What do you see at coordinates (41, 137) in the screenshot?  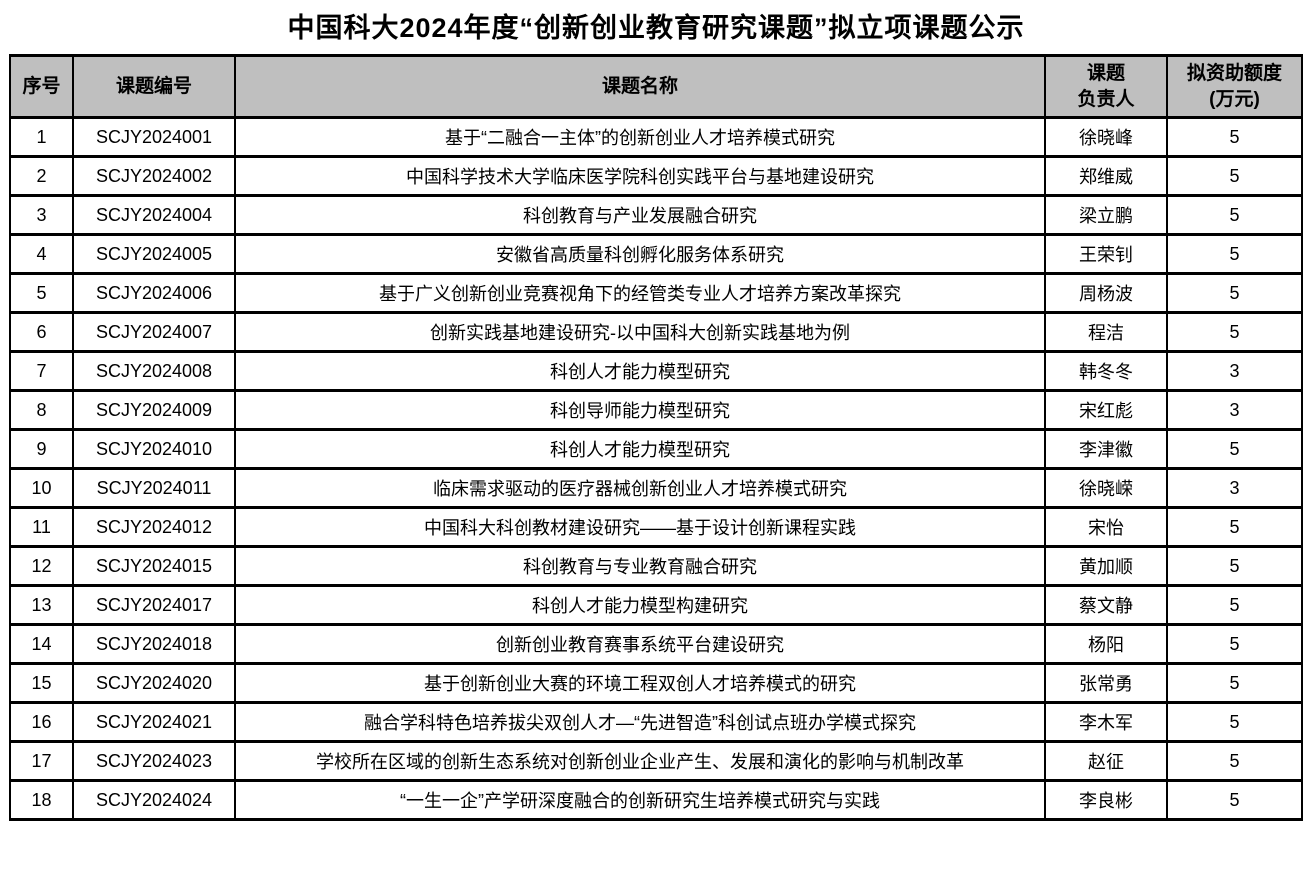 I see `index-cell: 1` at bounding box center [41, 137].